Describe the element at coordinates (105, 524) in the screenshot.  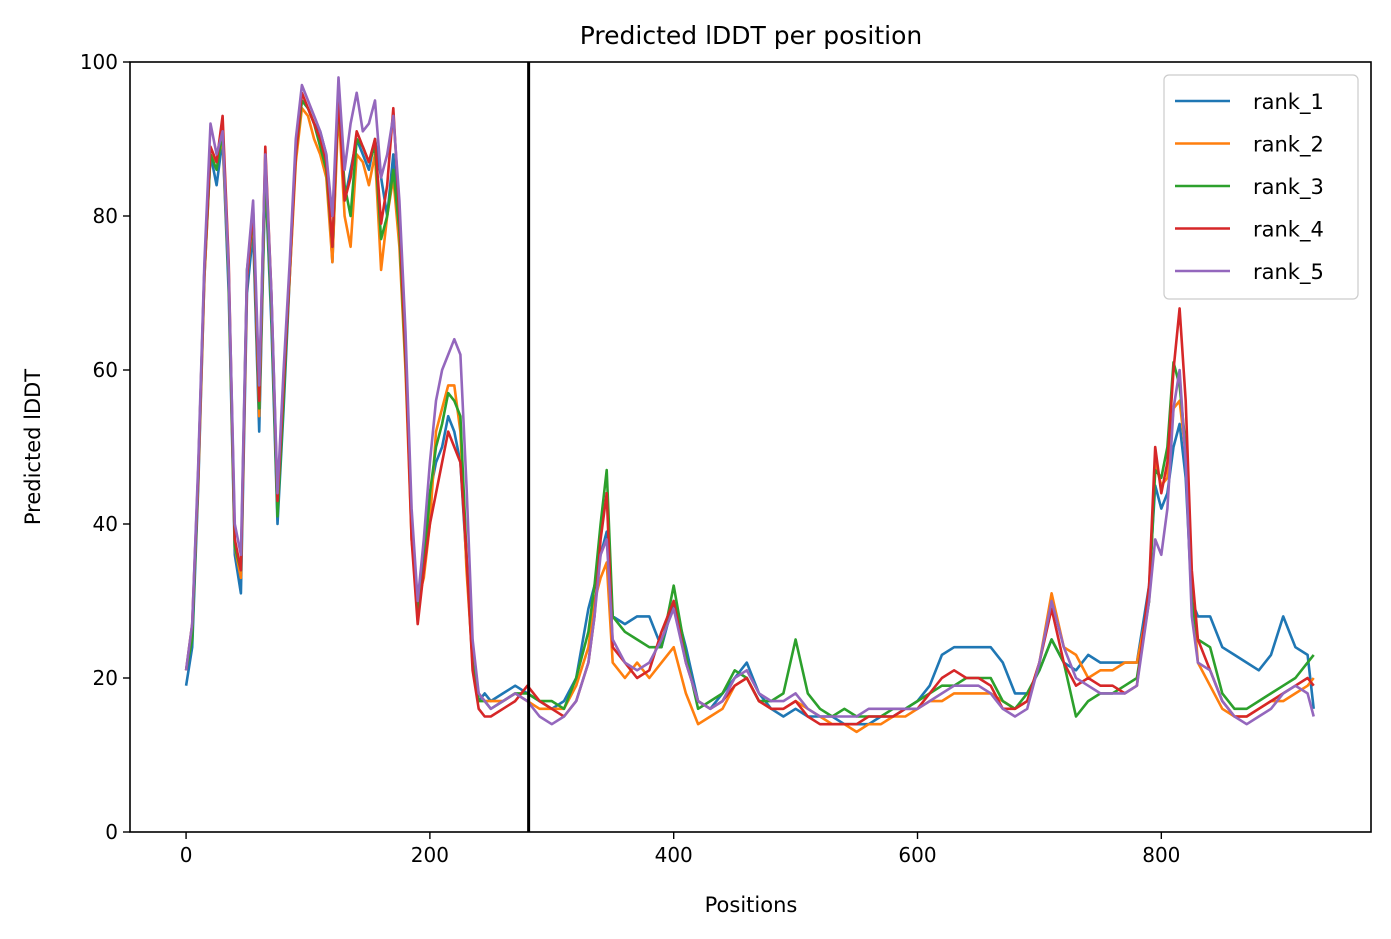
I see `y-tick-label: 40` at that location.